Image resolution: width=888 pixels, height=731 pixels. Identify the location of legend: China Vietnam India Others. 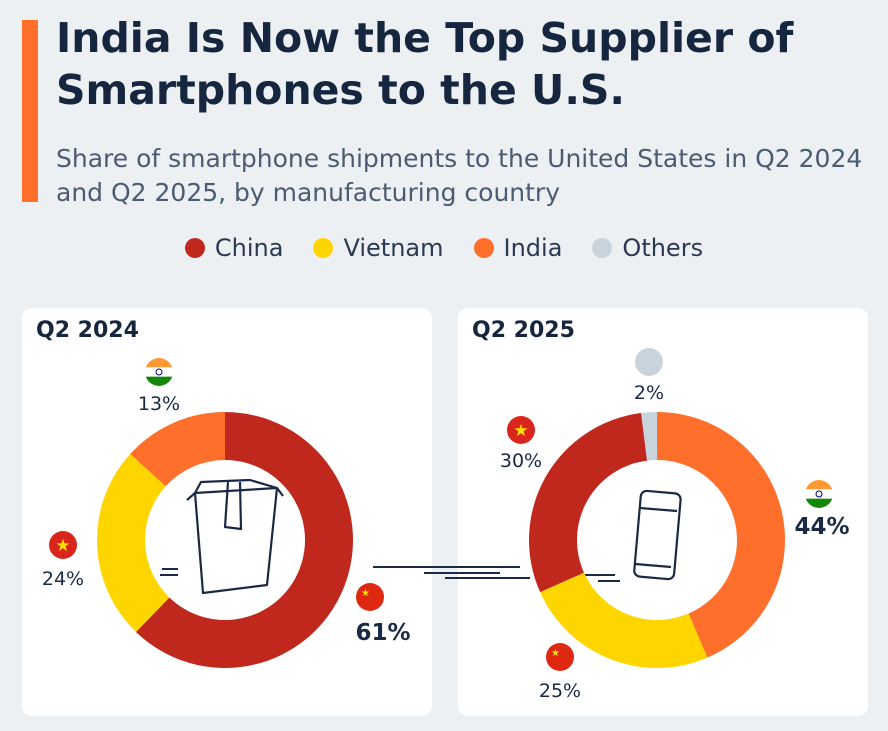
(444, 248).